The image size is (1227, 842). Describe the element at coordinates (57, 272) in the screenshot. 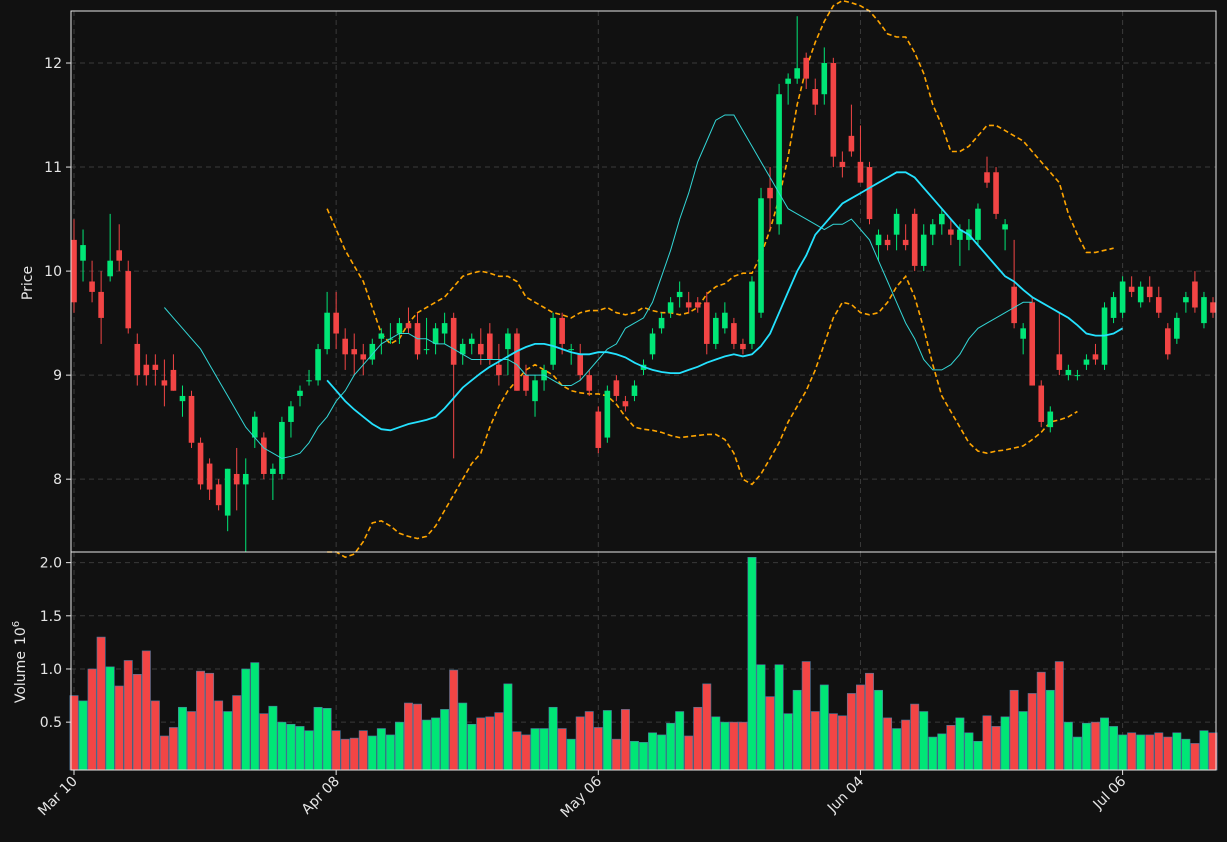

I see `price-y-ticks: 8 9 10 11 12` at that location.